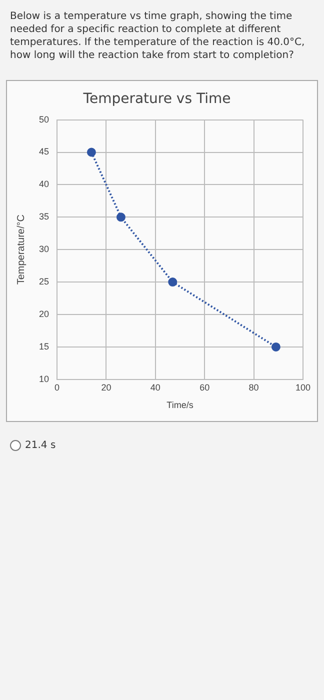  Describe the element at coordinates (303, 387) in the screenshot. I see `x-tick-label: 100` at that location.